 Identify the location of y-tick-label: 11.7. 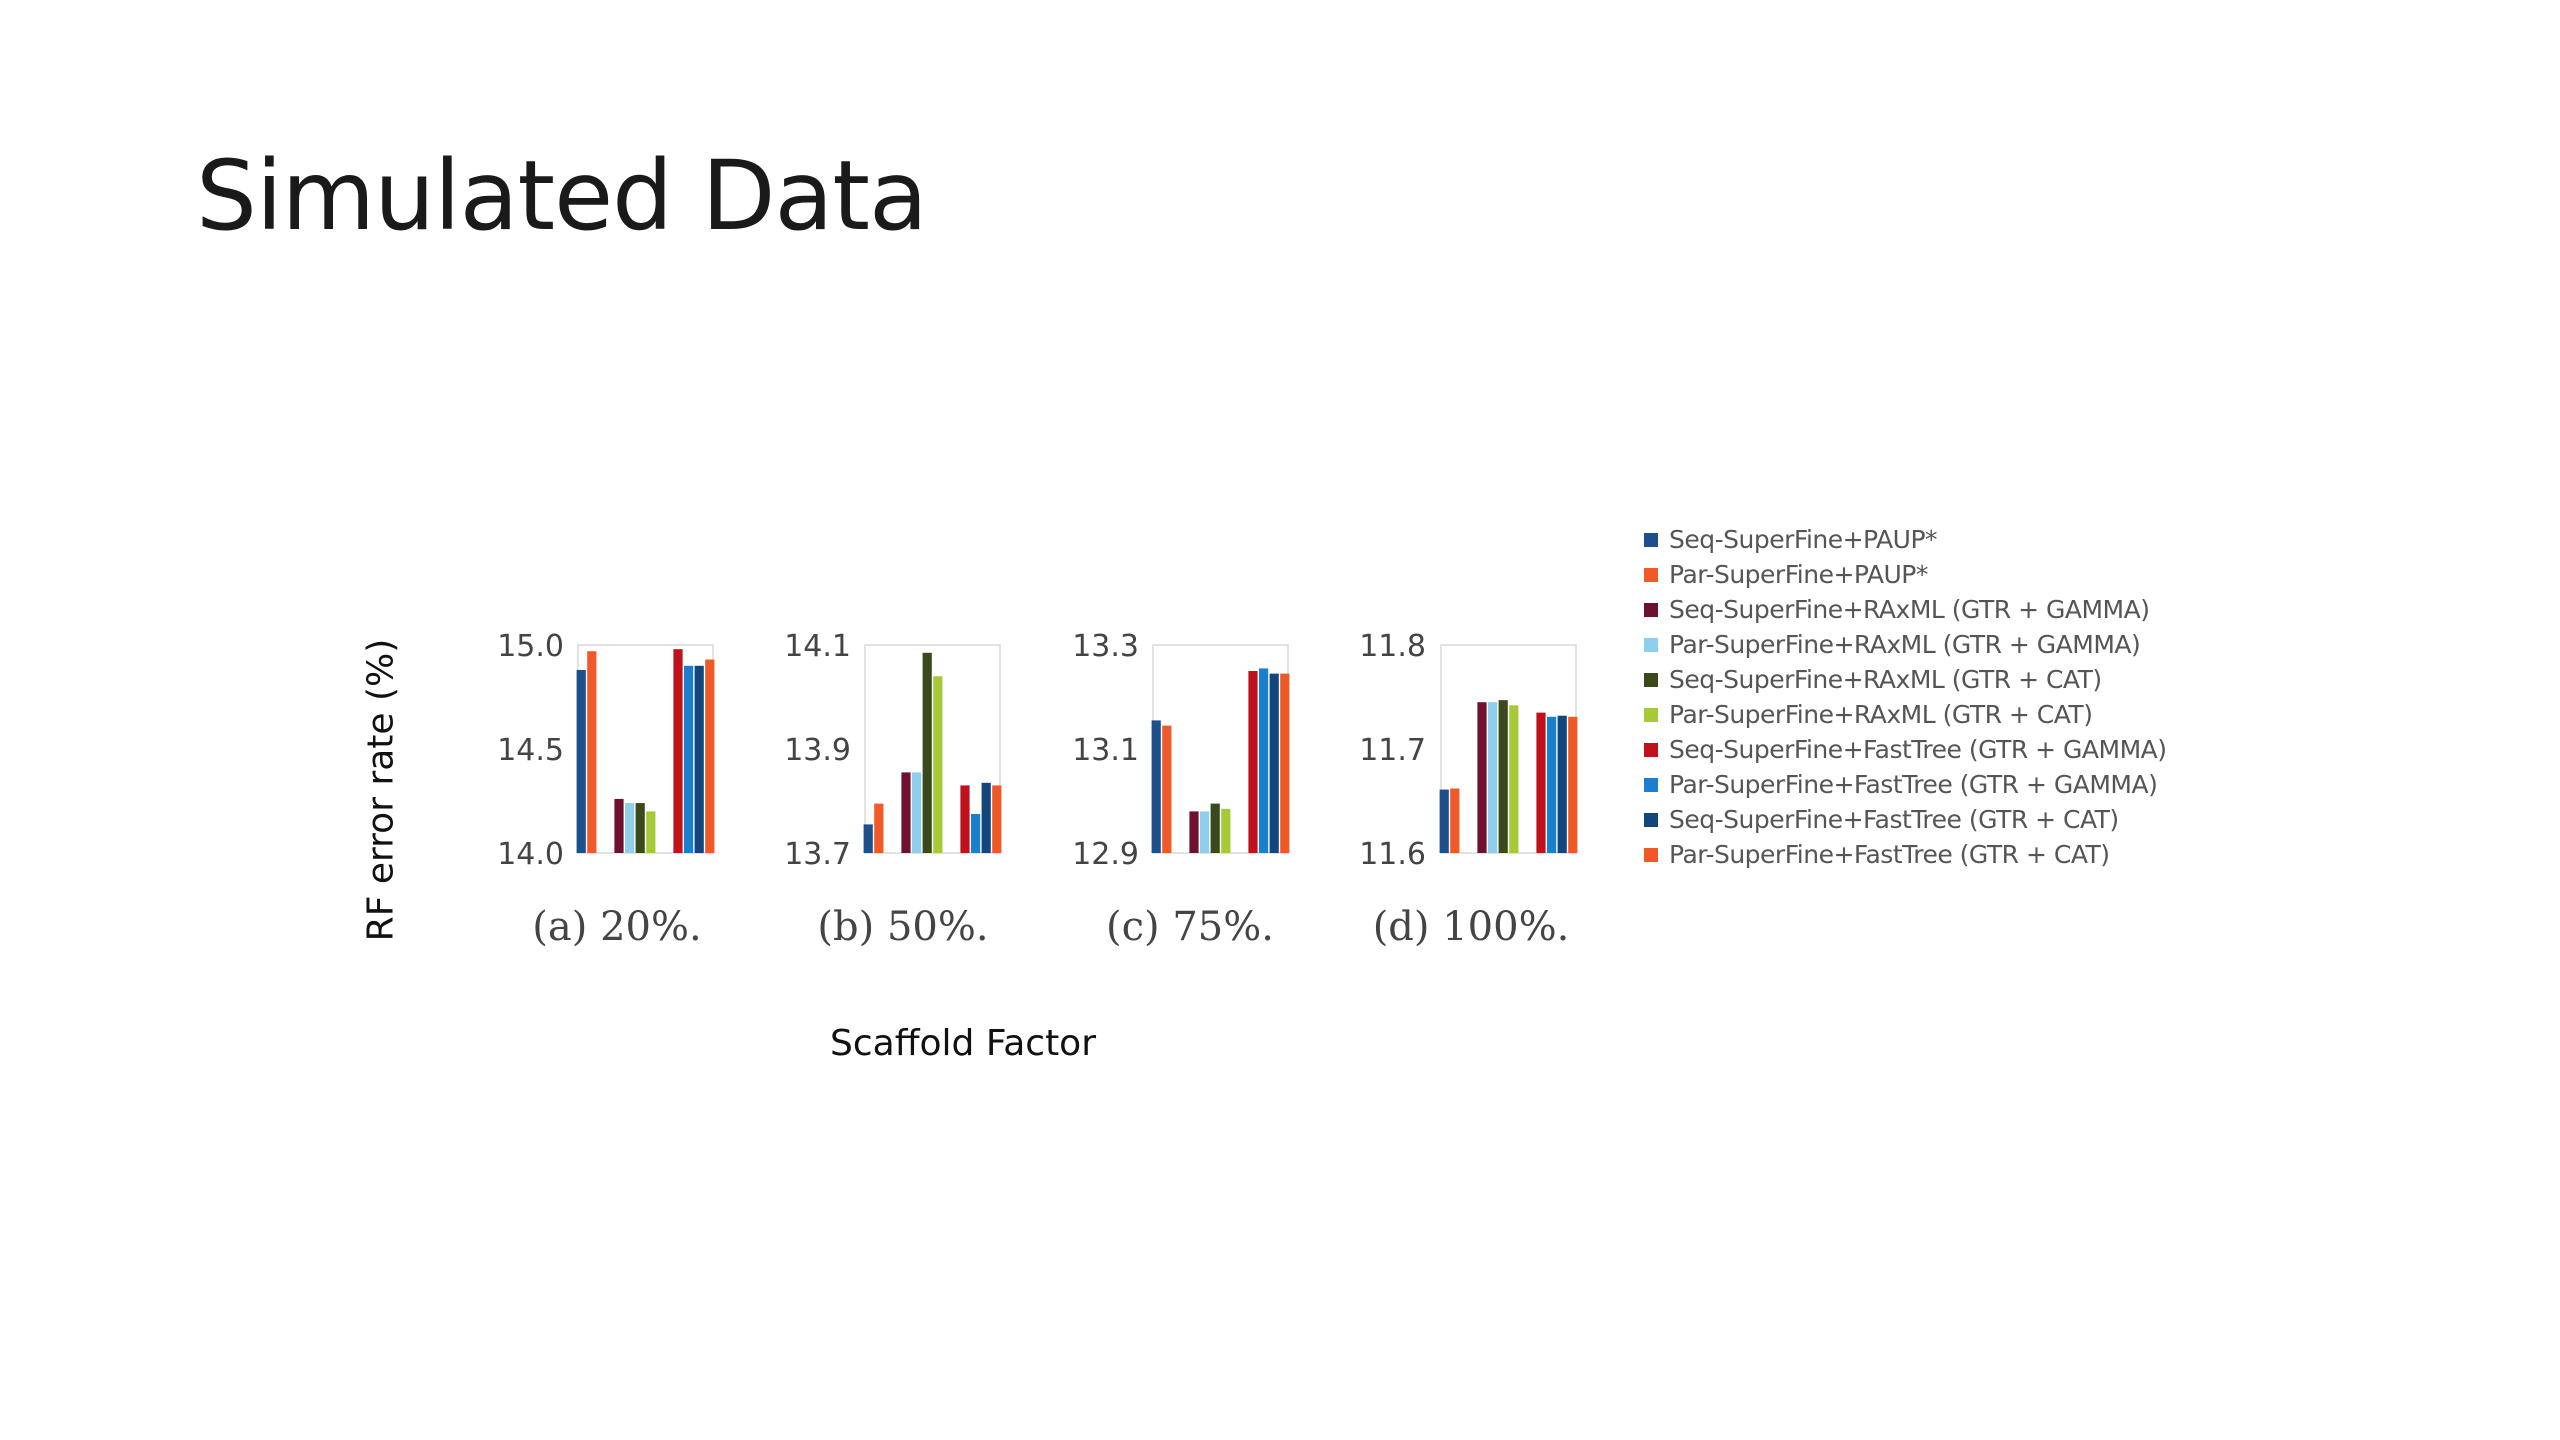
(1392, 750).